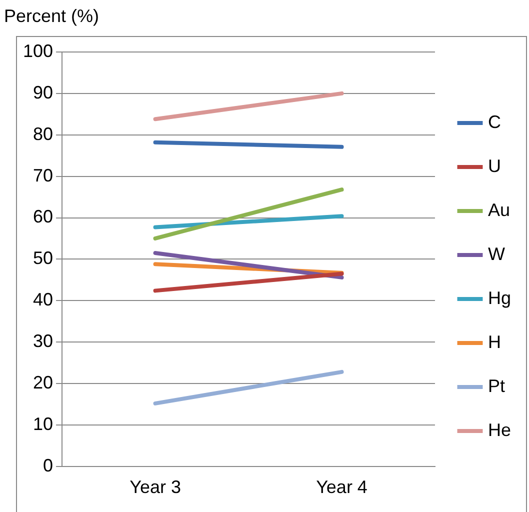 This screenshot has width=529, height=512. What do you see at coordinates (43, 175) in the screenshot?
I see `y-tick-label: 70` at bounding box center [43, 175].